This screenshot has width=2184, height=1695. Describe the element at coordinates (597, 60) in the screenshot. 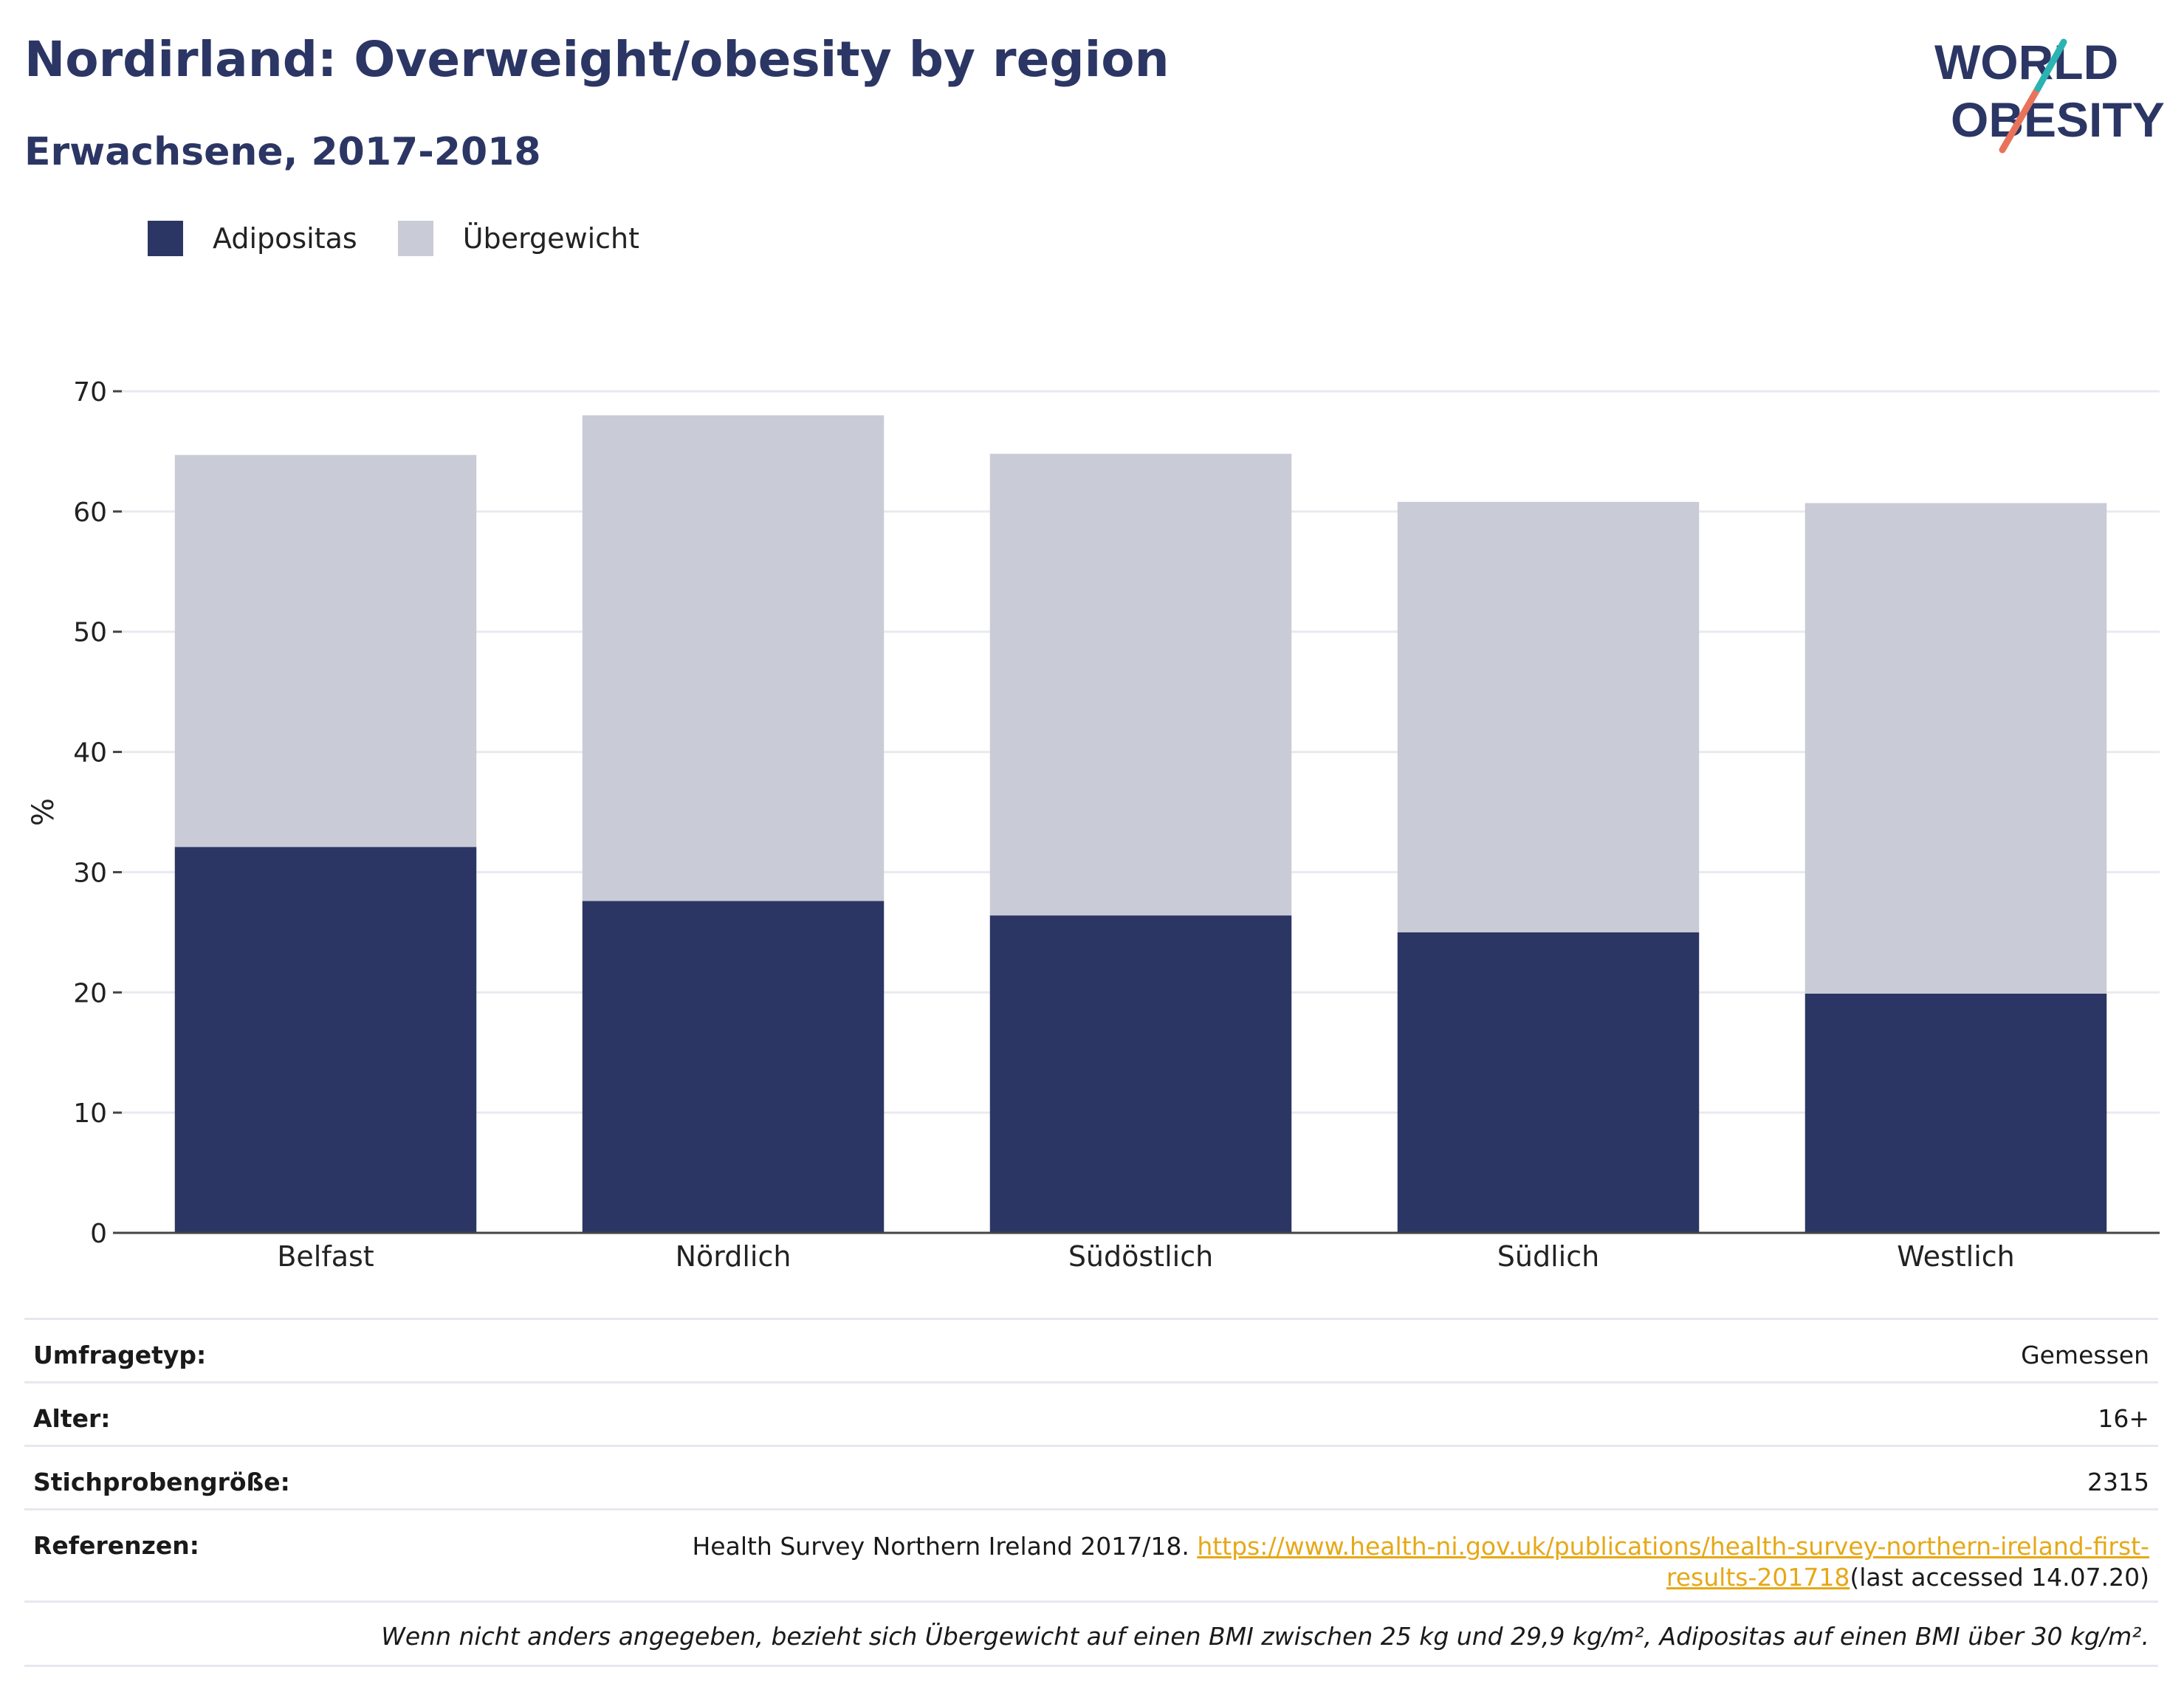

I see `chart-title: Nordirland: Overweight/obesity by region` at that location.